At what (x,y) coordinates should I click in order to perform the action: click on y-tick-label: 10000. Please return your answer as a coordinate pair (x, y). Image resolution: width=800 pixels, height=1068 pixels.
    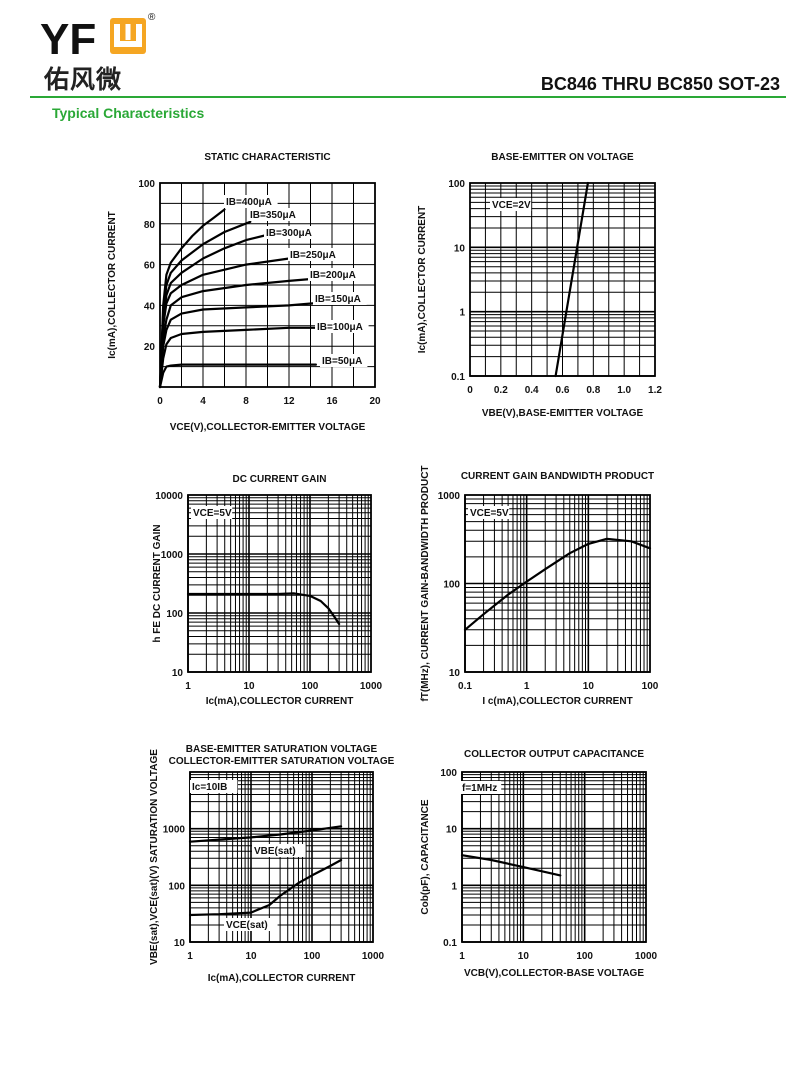
    Looking at the image, I should click on (169, 496).